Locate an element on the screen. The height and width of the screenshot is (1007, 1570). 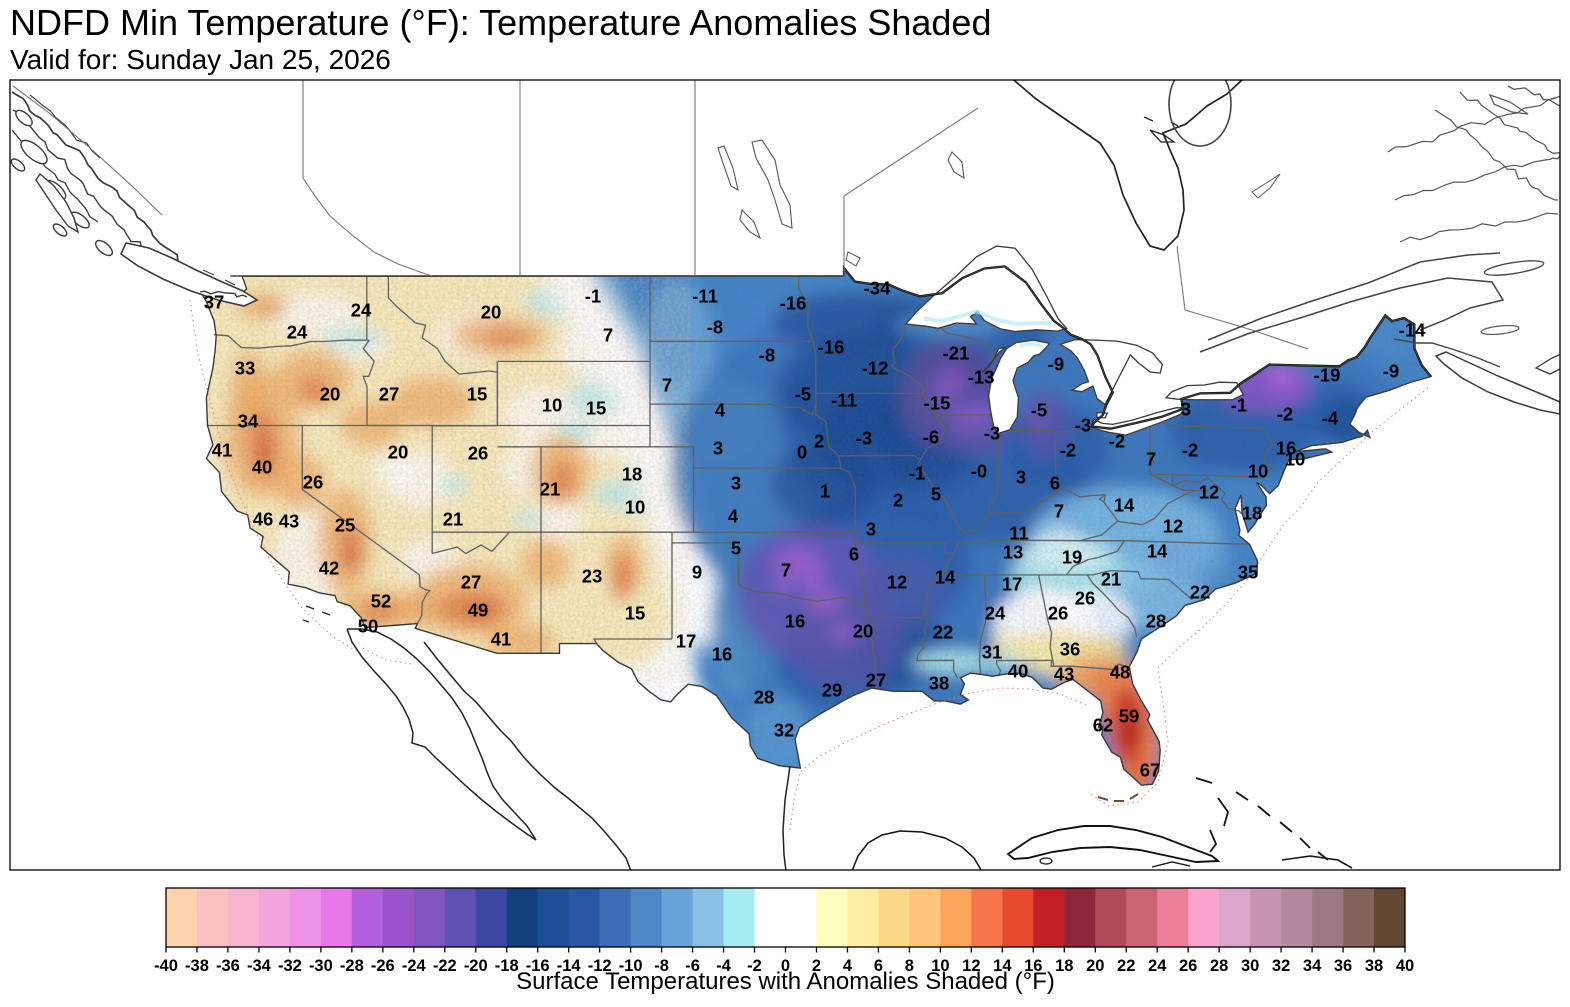
svg-text: 15 is located at coordinates (596, 408).